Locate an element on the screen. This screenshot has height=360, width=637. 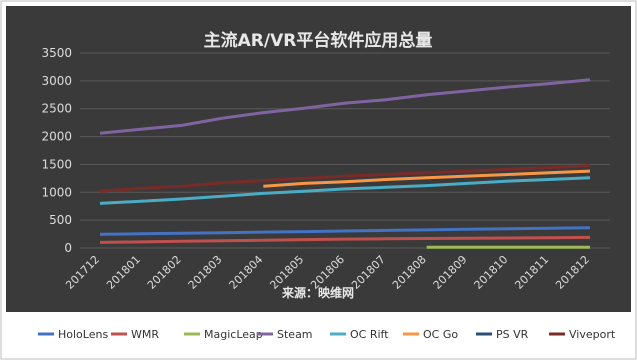
legend-label-viveport: Viveport is located at coordinates (592, 334).